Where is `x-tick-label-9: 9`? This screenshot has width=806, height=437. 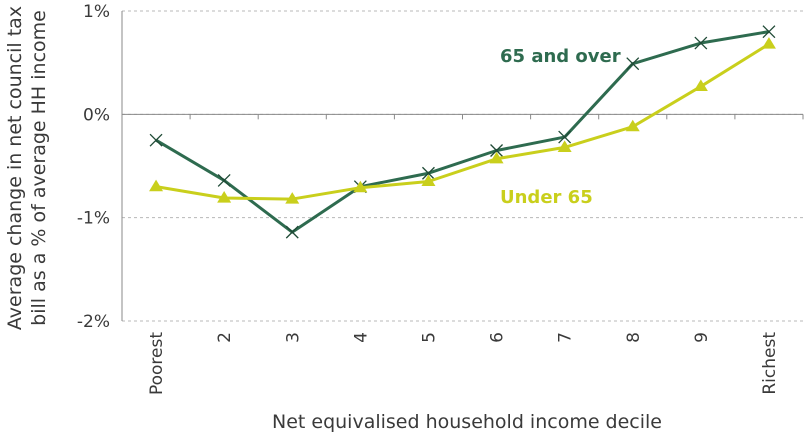 x-tick-label-9: 9 is located at coordinates (702, 337).